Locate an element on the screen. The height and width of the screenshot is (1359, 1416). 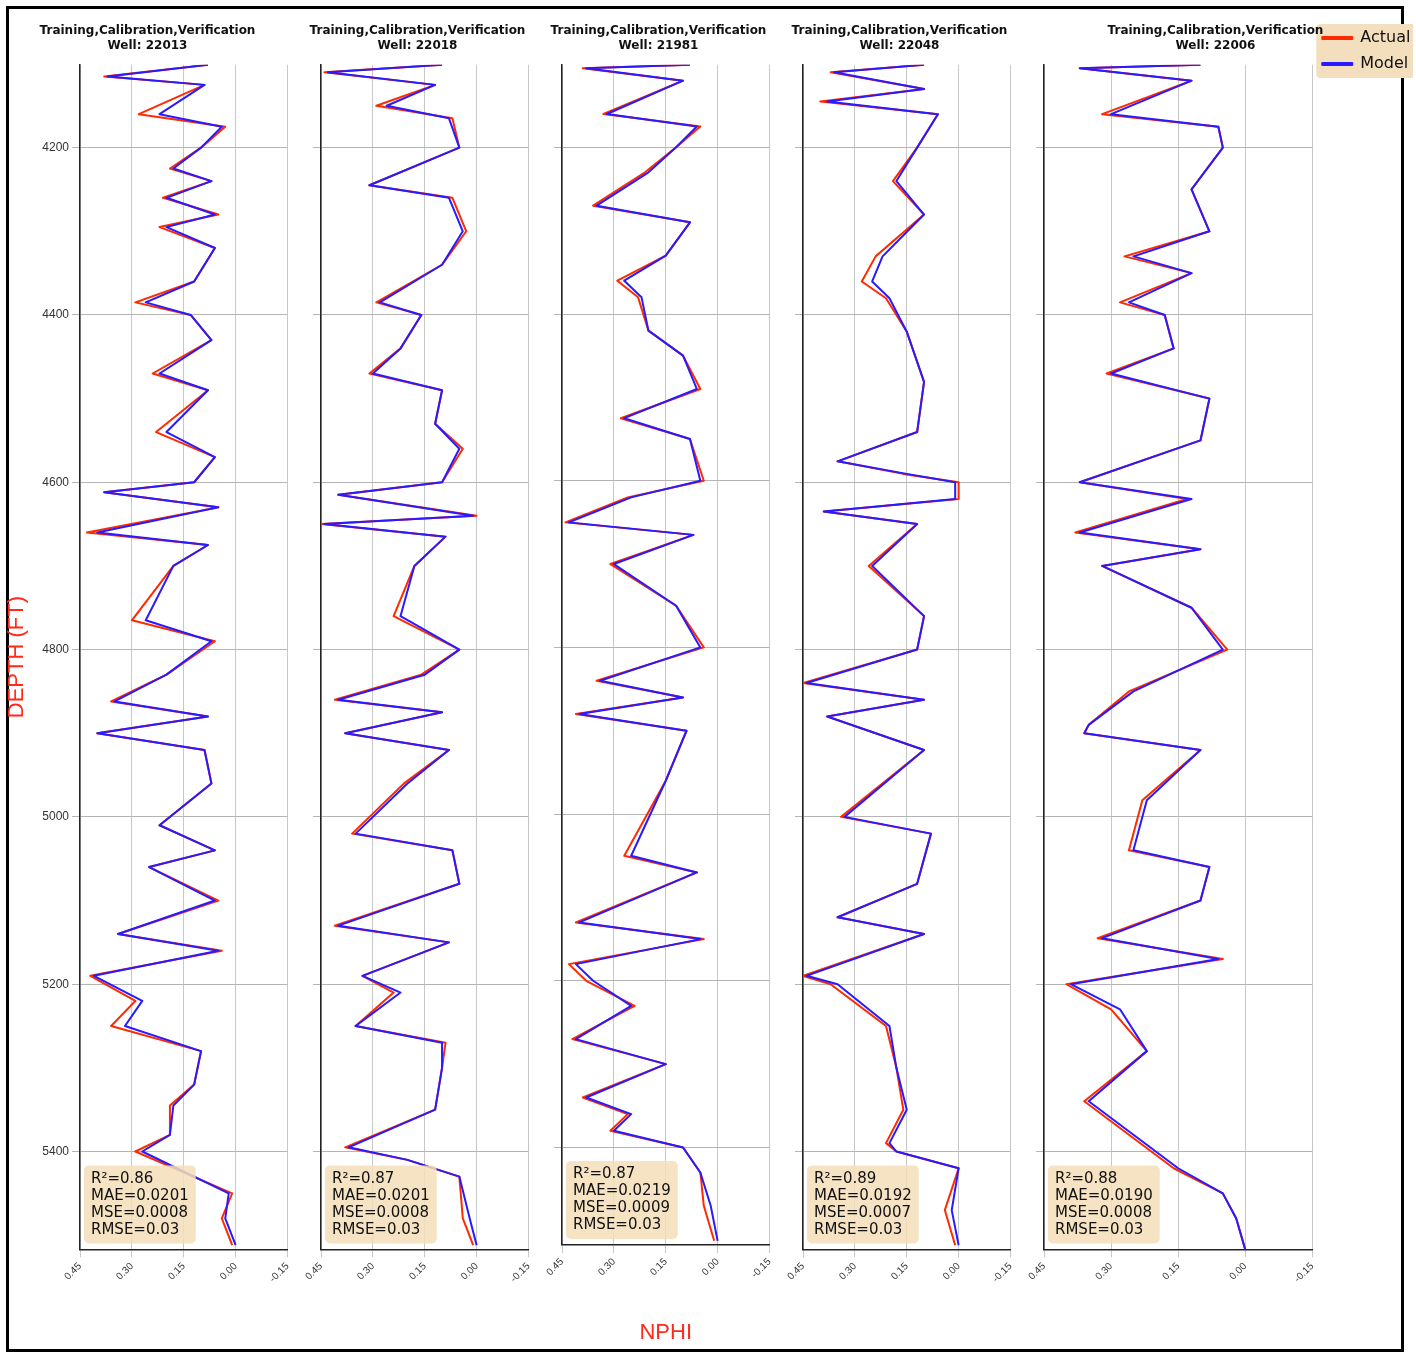
y-tick-label: 5000 is located at coordinates (56, 816).